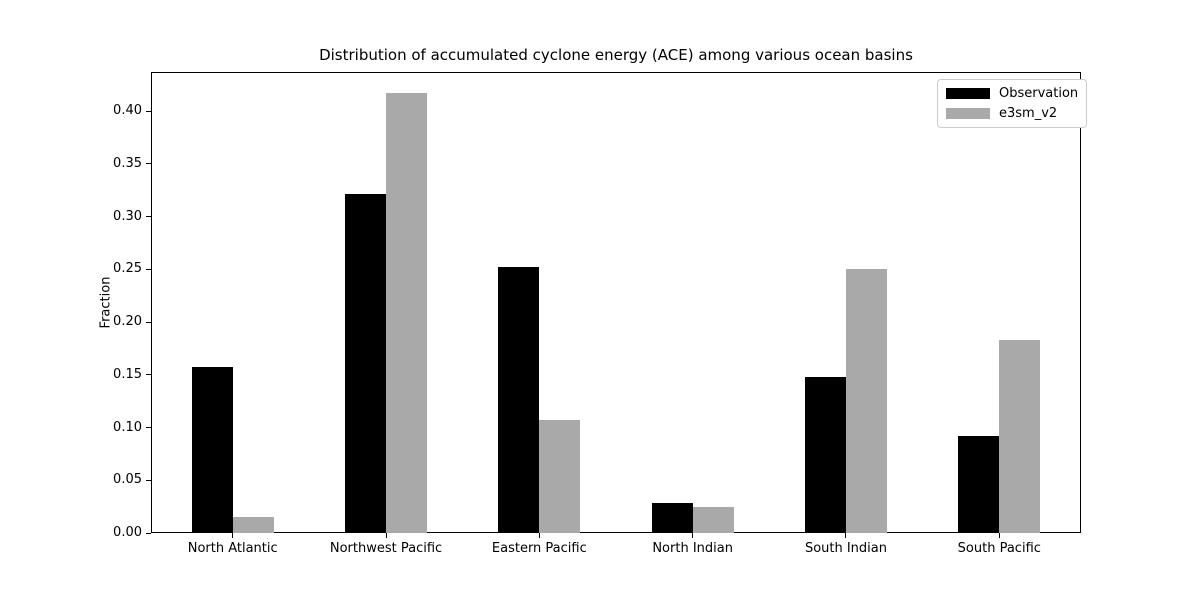 This screenshot has width=1200, height=600. What do you see at coordinates (1020, 436) in the screenshot?
I see `bar-e3sm-v2-south-pacific` at bounding box center [1020, 436].